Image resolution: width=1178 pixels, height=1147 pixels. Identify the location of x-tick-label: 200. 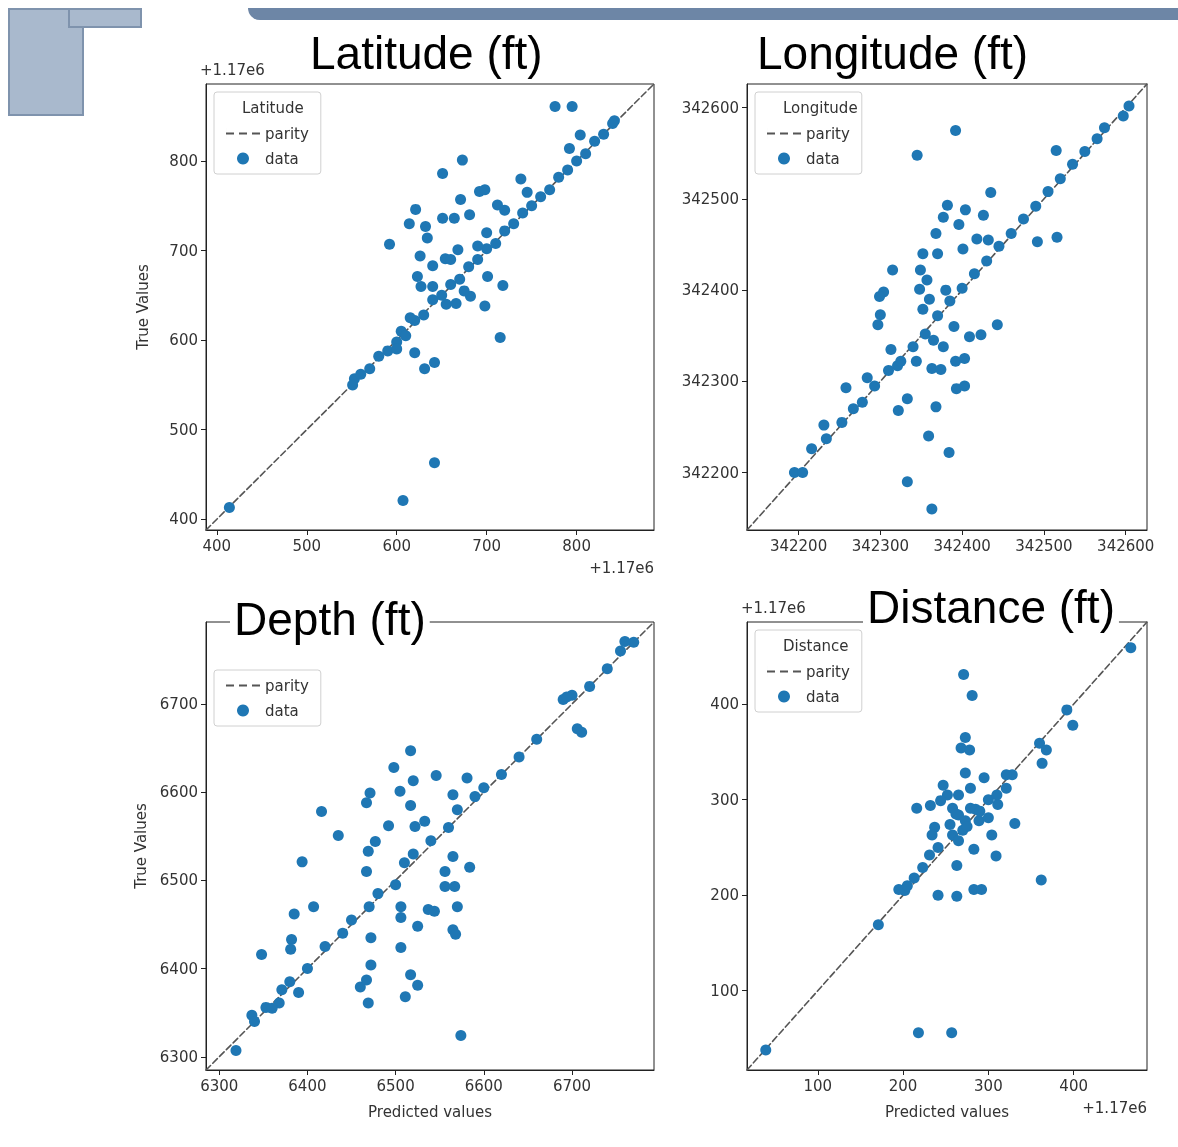
(903, 1085).